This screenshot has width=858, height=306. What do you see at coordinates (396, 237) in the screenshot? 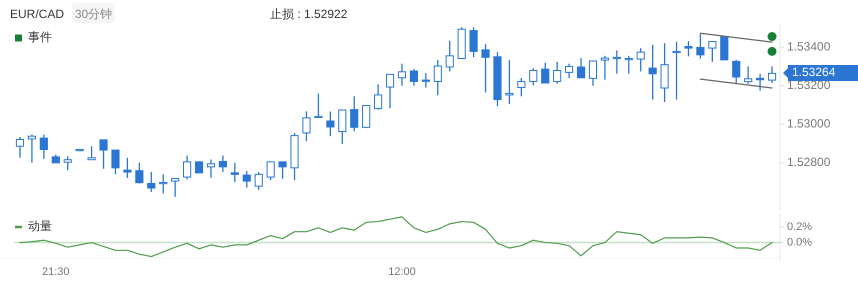
I see `line-series` at bounding box center [396, 237].